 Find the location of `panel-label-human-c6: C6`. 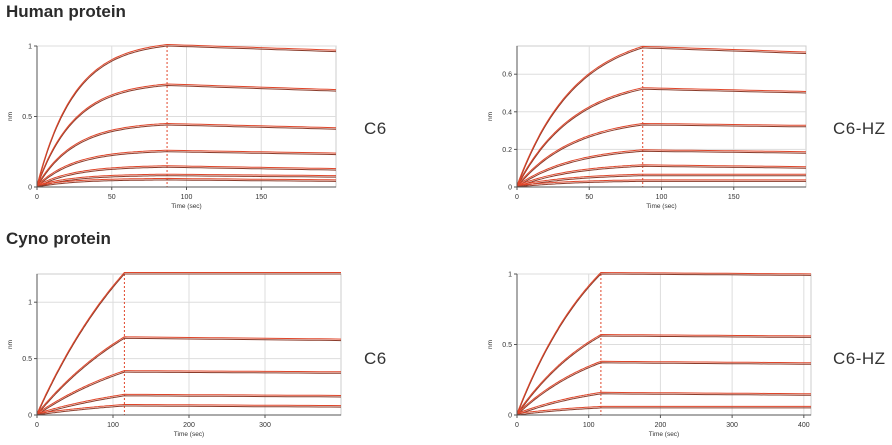

panel-label-human-c6: C6 is located at coordinates (375, 128).